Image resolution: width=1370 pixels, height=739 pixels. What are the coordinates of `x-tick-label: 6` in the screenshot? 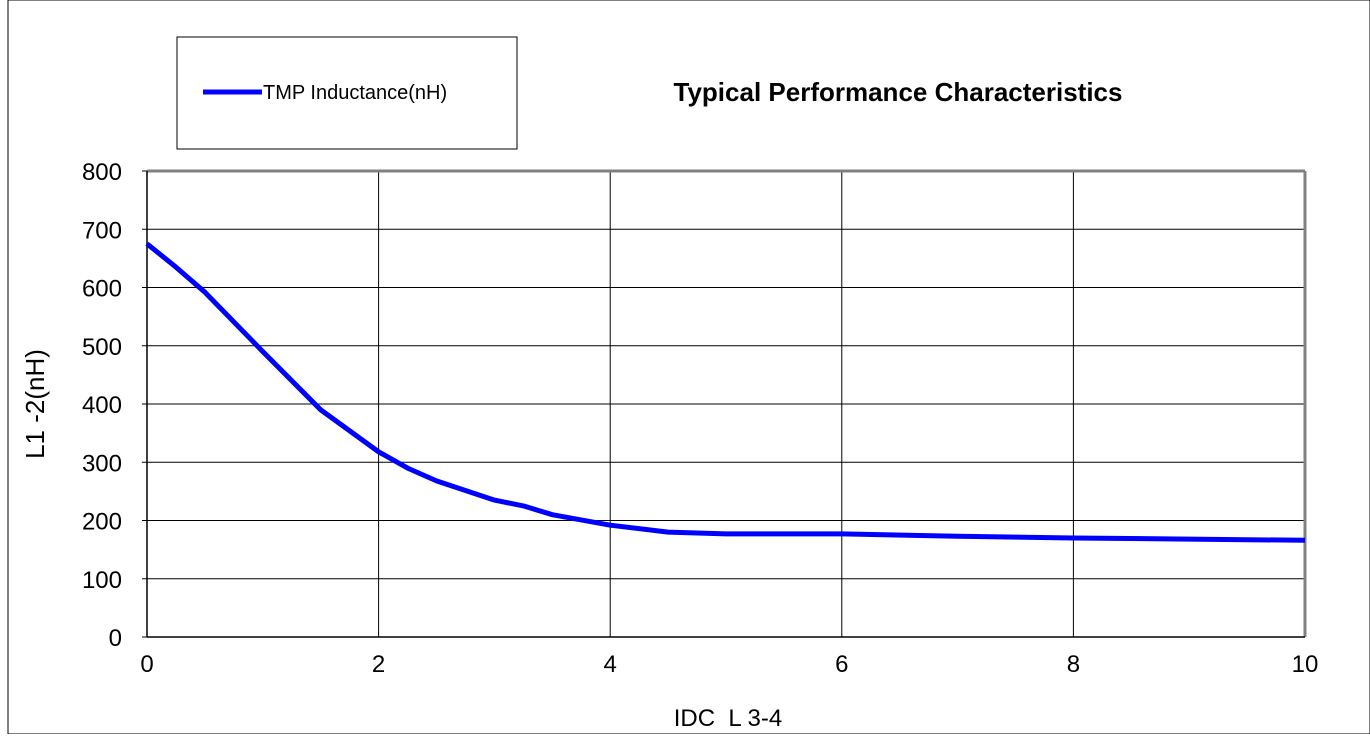 It's located at (841, 664).